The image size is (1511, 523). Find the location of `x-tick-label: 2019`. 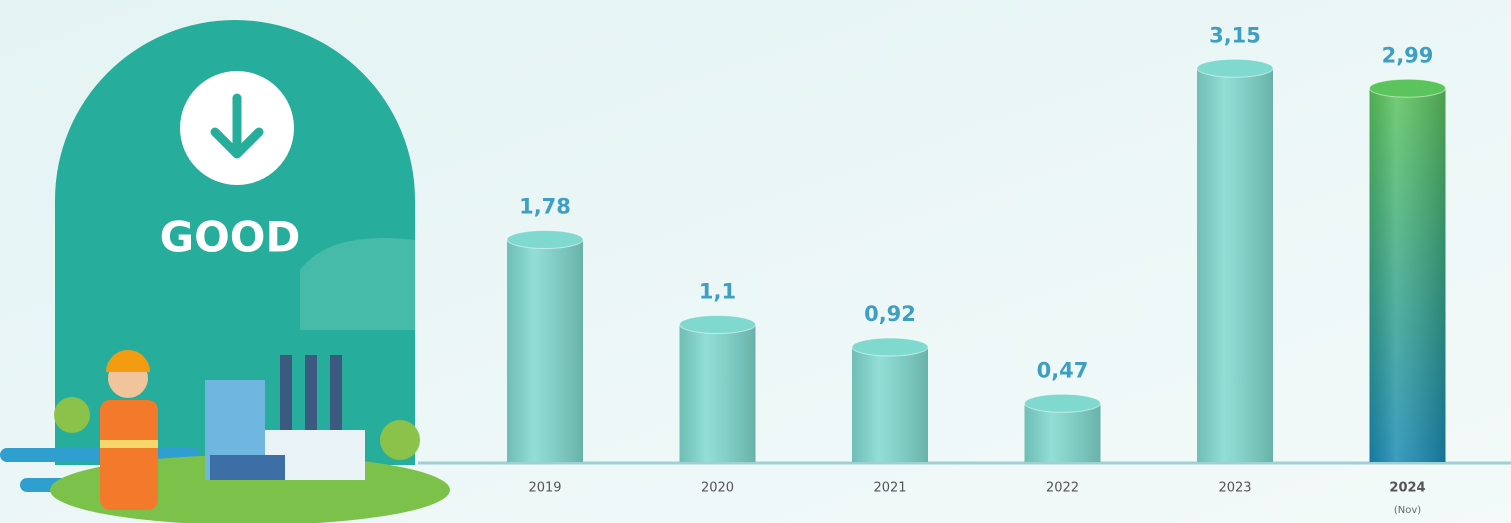

x-tick-label: 2019 is located at coordinates (544, 488).